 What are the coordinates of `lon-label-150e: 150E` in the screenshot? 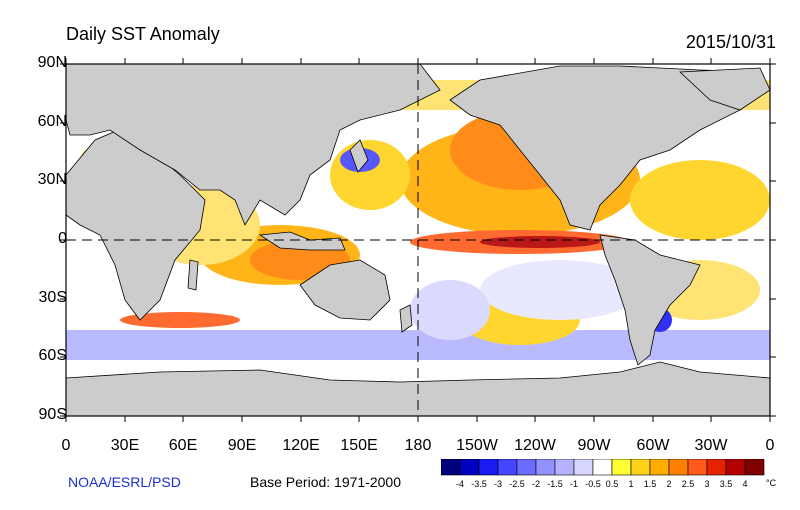 It's located at (359, 445).